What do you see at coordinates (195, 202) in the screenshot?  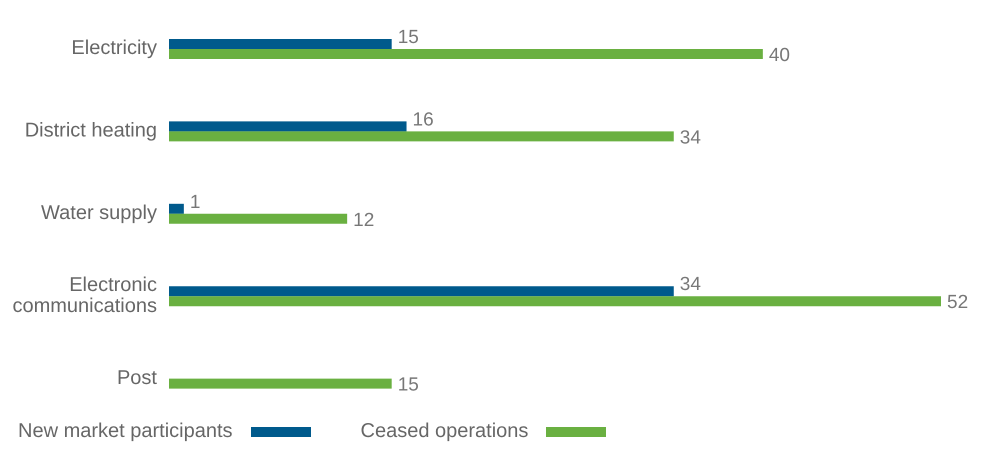 I see `data-label: 1` at bounding box center [195, 202].